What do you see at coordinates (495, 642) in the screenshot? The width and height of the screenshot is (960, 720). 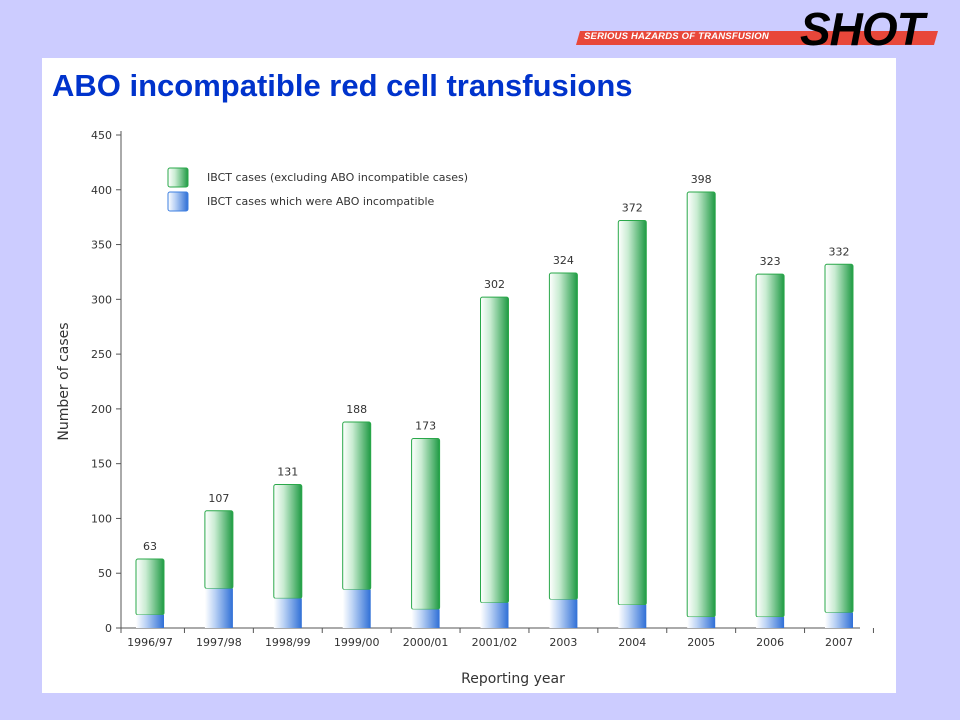 I see `x-tick-label: 2001/02` at bounding box center [495, 642].